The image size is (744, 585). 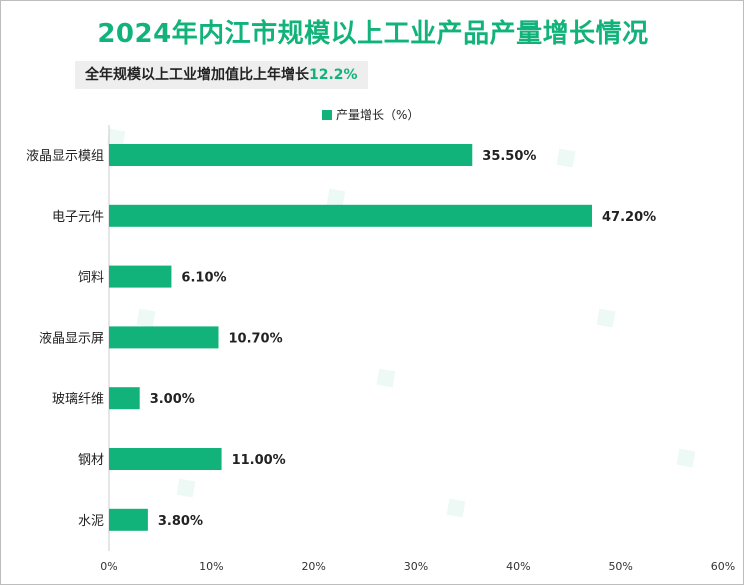 What do you see at coordinates (723, 566) in the screenshot?
I see `x-tick-label-6: 60%` at bounding box center [723, 566].